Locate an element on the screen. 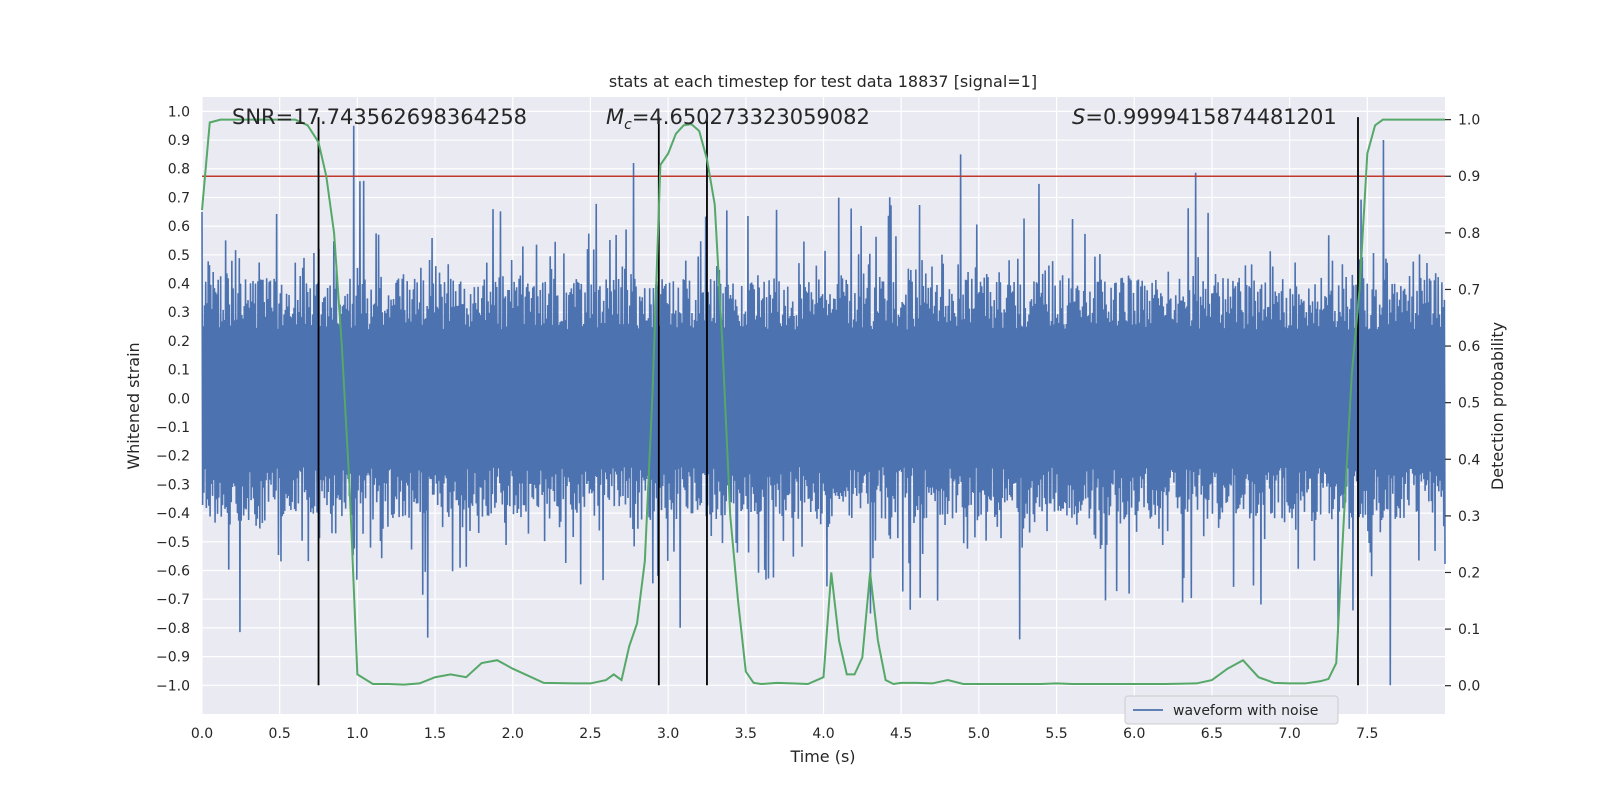 The image size is (1600, 800). y-tick-label-left: −0.2 is located at coordinates (173, 457).